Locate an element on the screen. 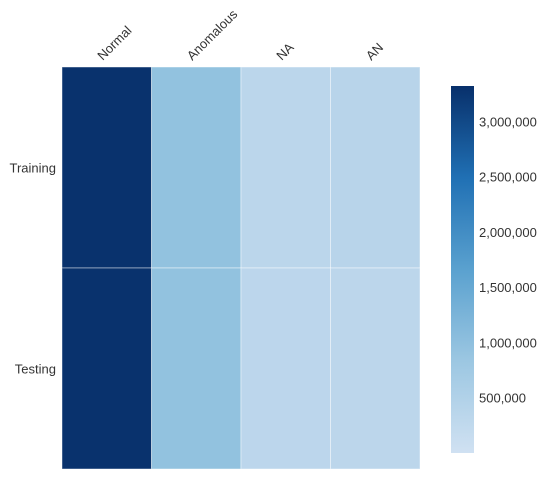  heatmap-cell-testing-anomalous is located at coordinates (196, 368).